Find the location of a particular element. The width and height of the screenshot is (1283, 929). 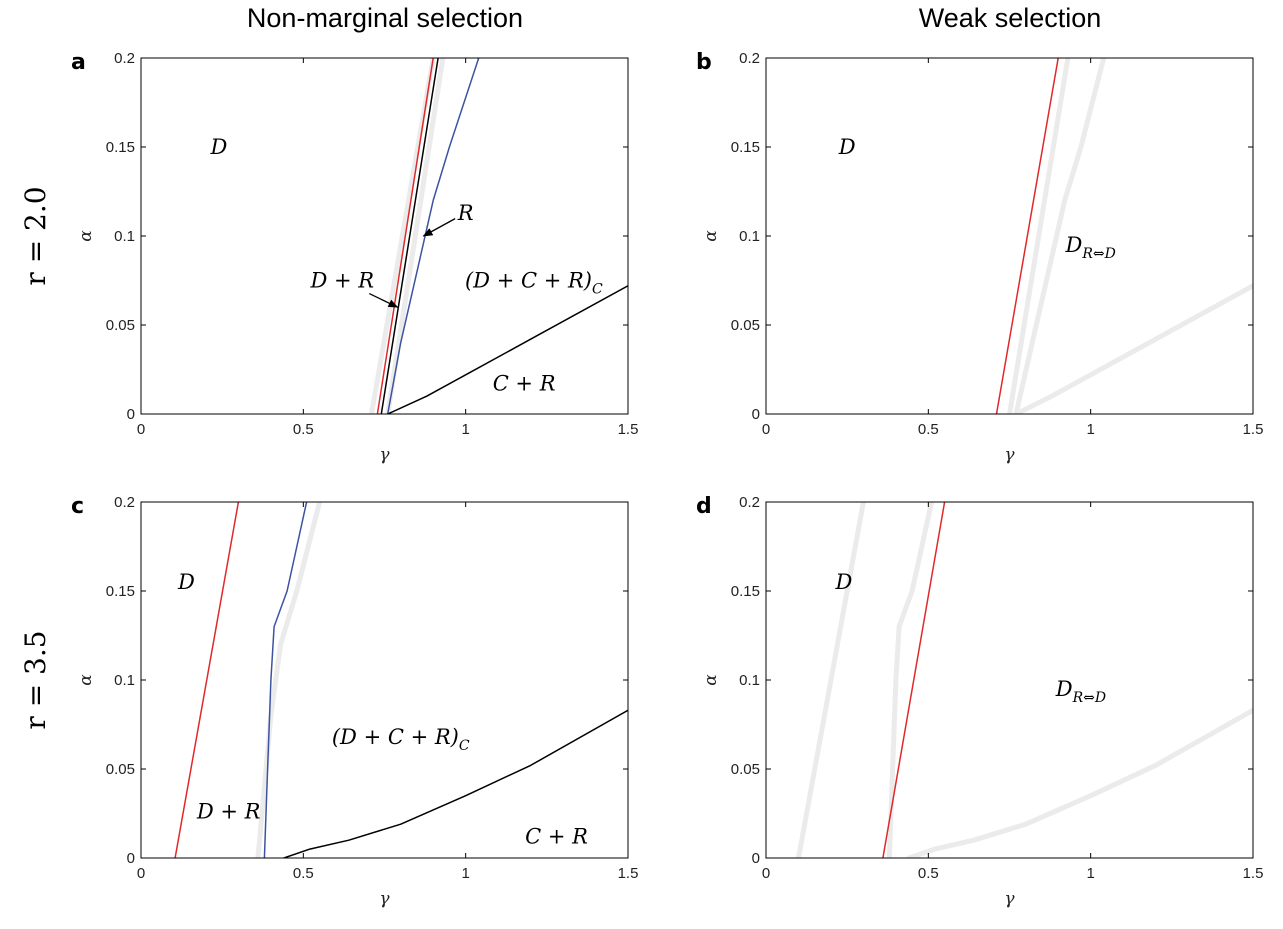

panel-letter: a is located at coordinates (78, 62).